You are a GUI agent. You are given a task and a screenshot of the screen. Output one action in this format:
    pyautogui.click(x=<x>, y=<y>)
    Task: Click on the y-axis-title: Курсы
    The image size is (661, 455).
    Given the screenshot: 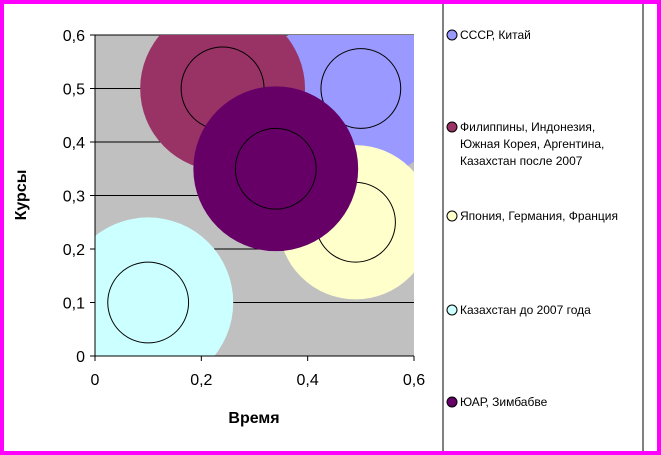 What is the action you would take?
    pyautogui.click(x=21, y=195)
    